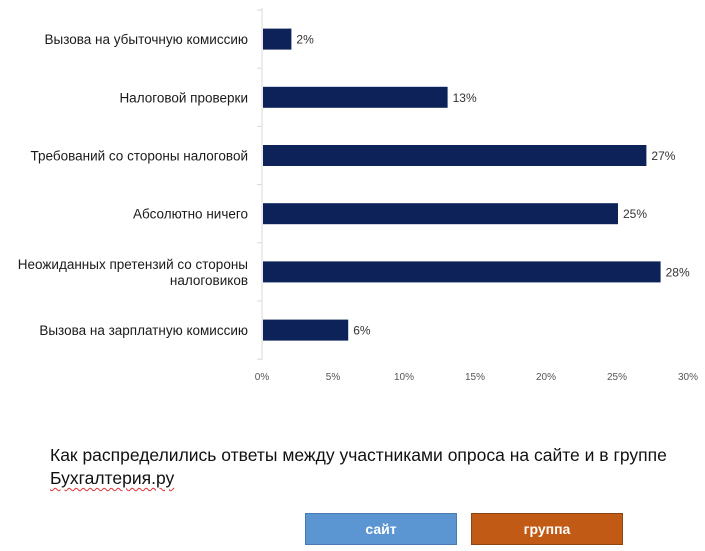 The image size is (705, 551). What do you see at coordinates (333, 377) in the screenshot?
I see `x-tick-label: 5%` at bounding box center [333, 377].